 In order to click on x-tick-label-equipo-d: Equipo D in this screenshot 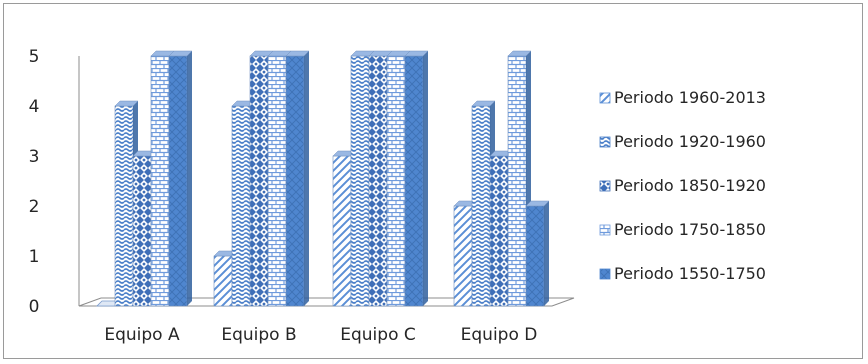, I will do `click(499, 335)`.